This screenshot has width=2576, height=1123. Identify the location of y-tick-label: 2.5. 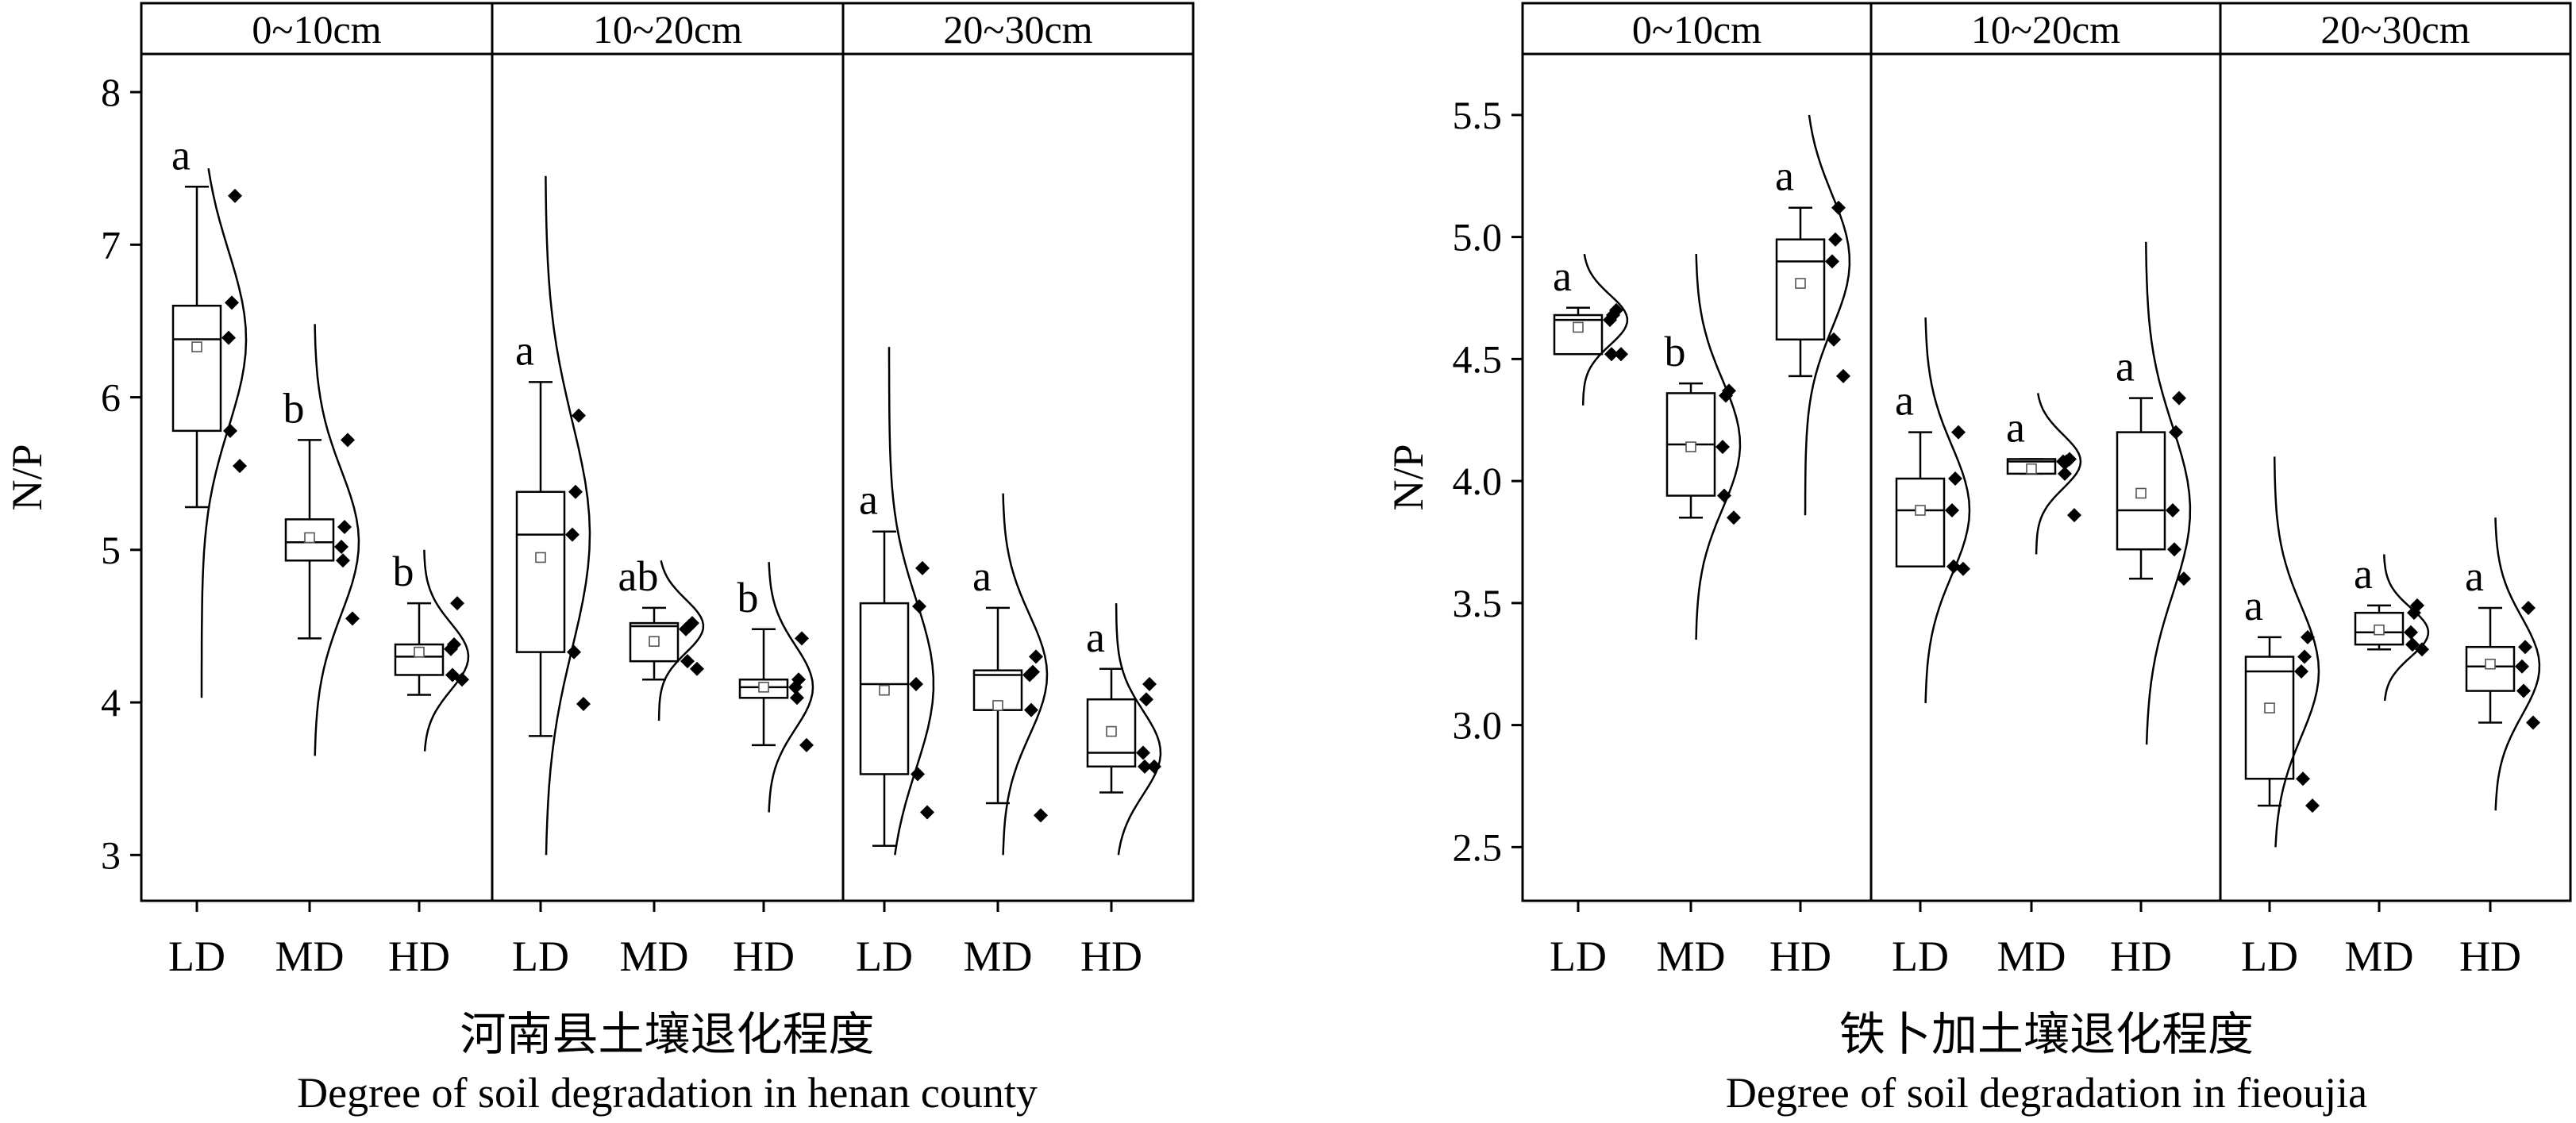
(1478, 847).